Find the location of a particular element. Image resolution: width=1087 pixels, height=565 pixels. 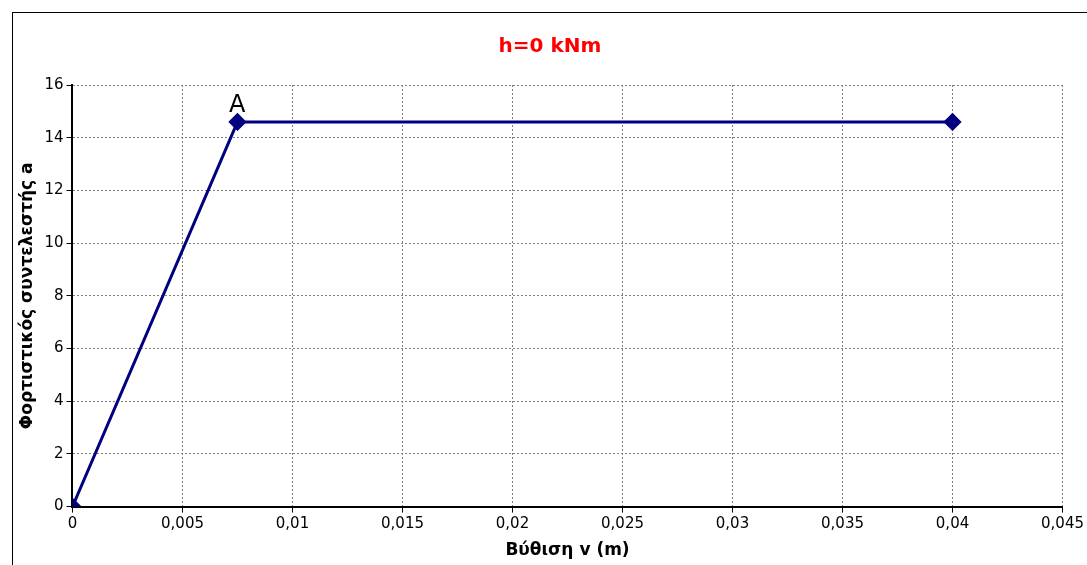

x-tick-label: 0,01 is located at coordinates (292, 523).